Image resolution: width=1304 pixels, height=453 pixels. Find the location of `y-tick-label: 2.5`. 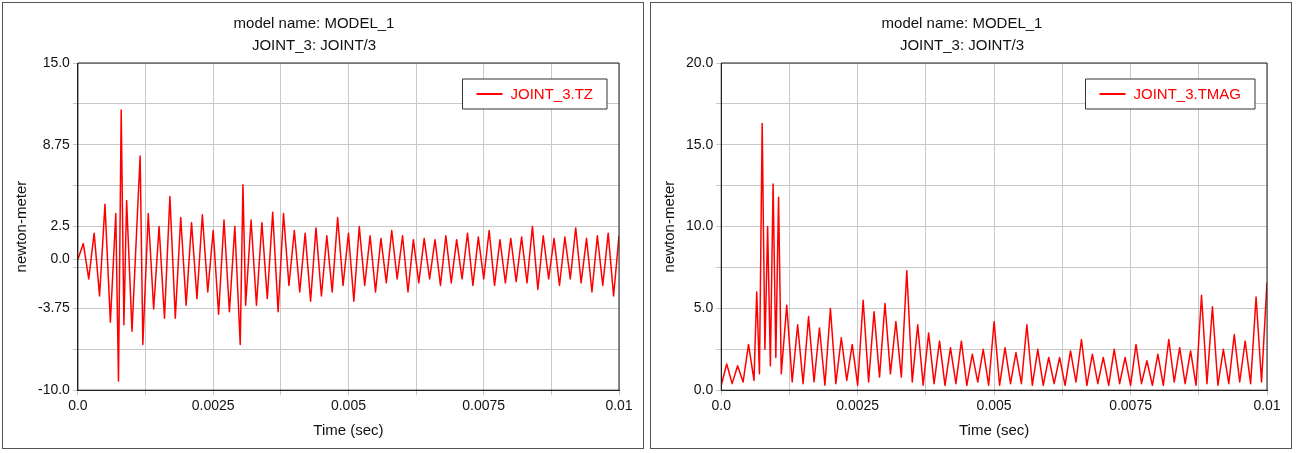

y-tick-label: 2.5 is located at coordinates (60, 225).